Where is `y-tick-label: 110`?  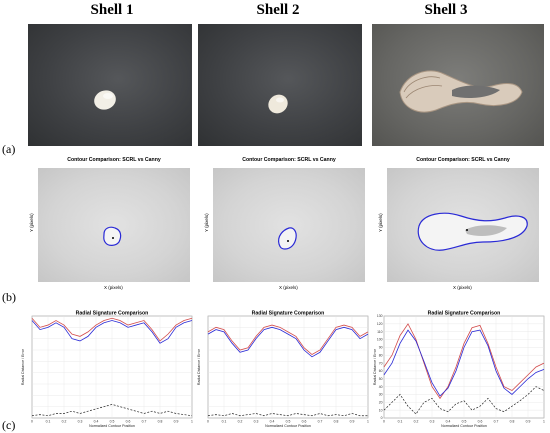
y-tick-label: 110 is located at coordinates (380, 332).